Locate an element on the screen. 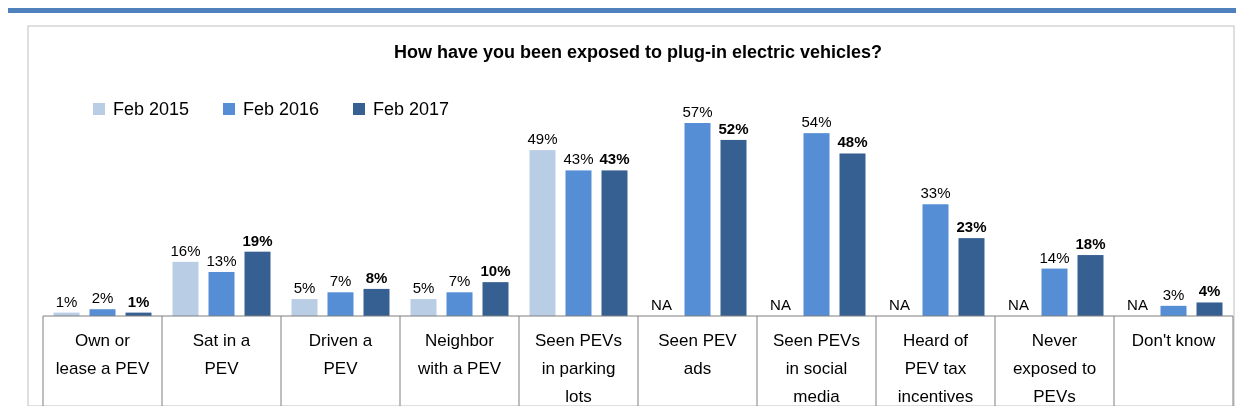 The image size is (1244, 414). data-label: 13% is located at coordinates (221, 260).